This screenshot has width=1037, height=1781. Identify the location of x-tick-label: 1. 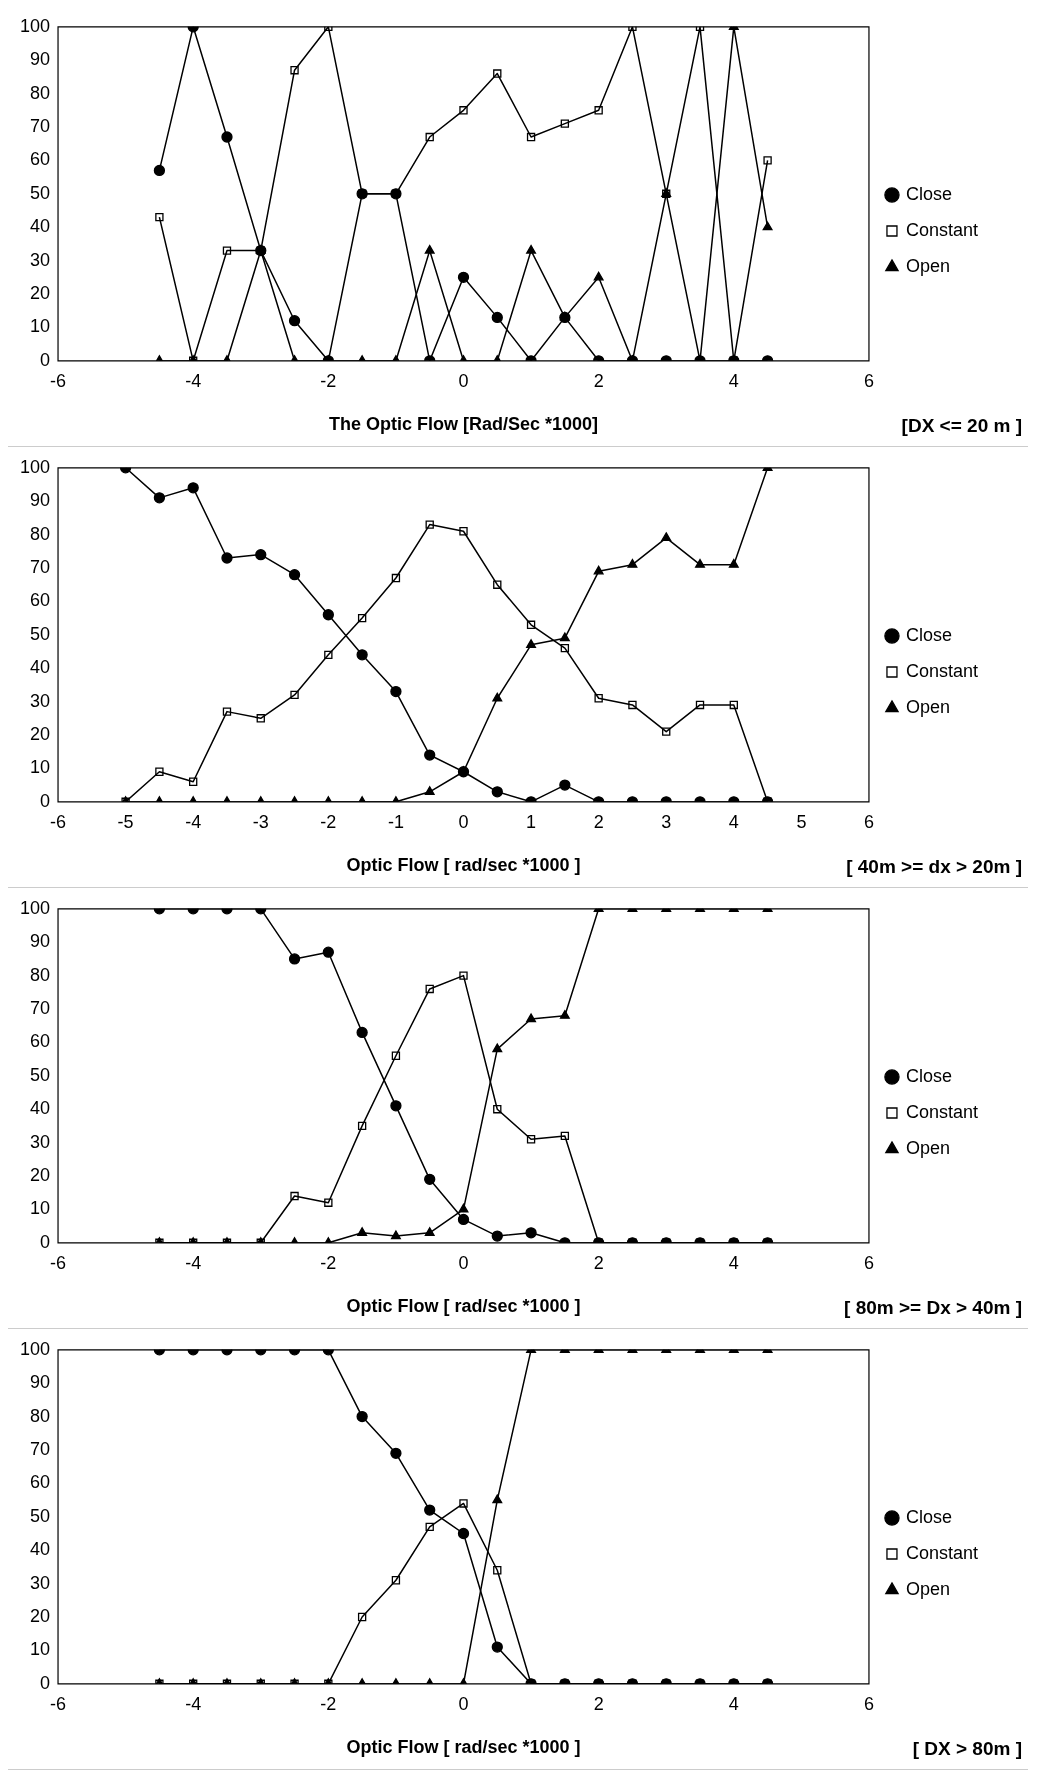
(531, 821).